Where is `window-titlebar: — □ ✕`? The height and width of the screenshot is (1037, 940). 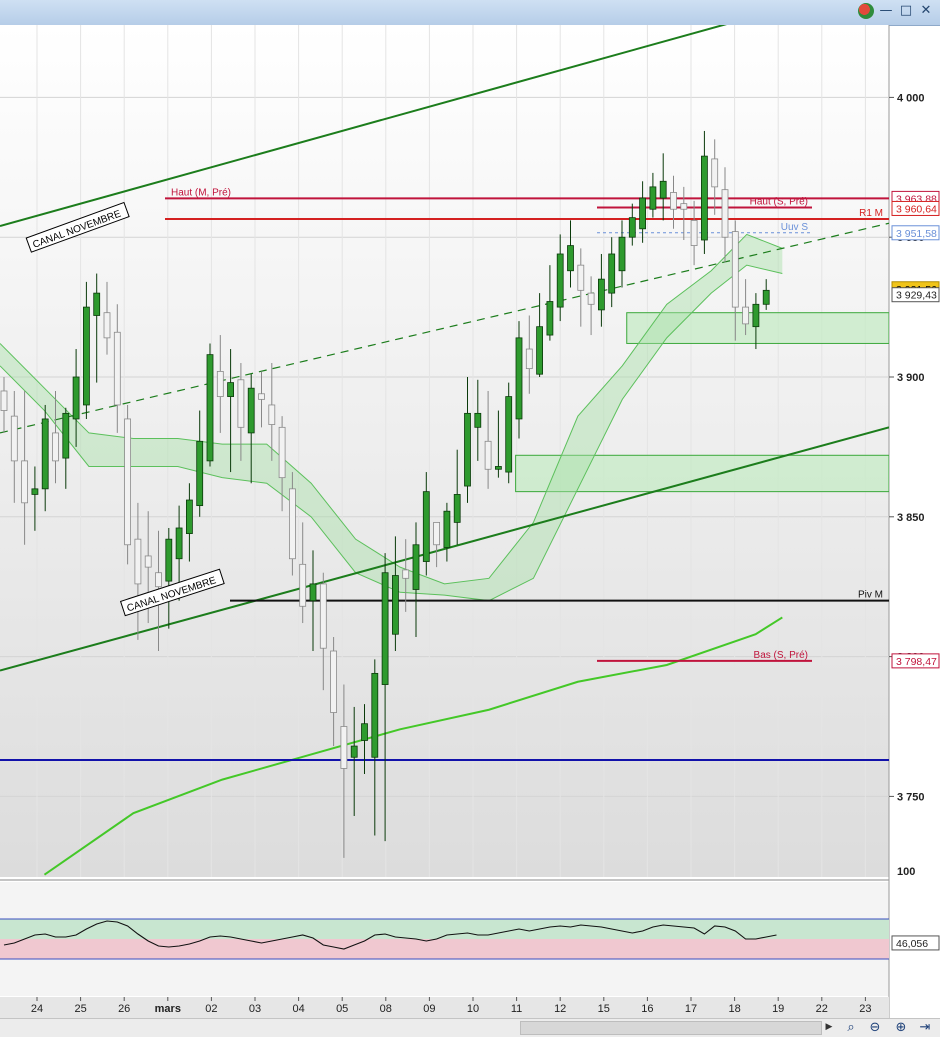 window-titlebar: — □ ✕ is located at coordinates (470, 13).